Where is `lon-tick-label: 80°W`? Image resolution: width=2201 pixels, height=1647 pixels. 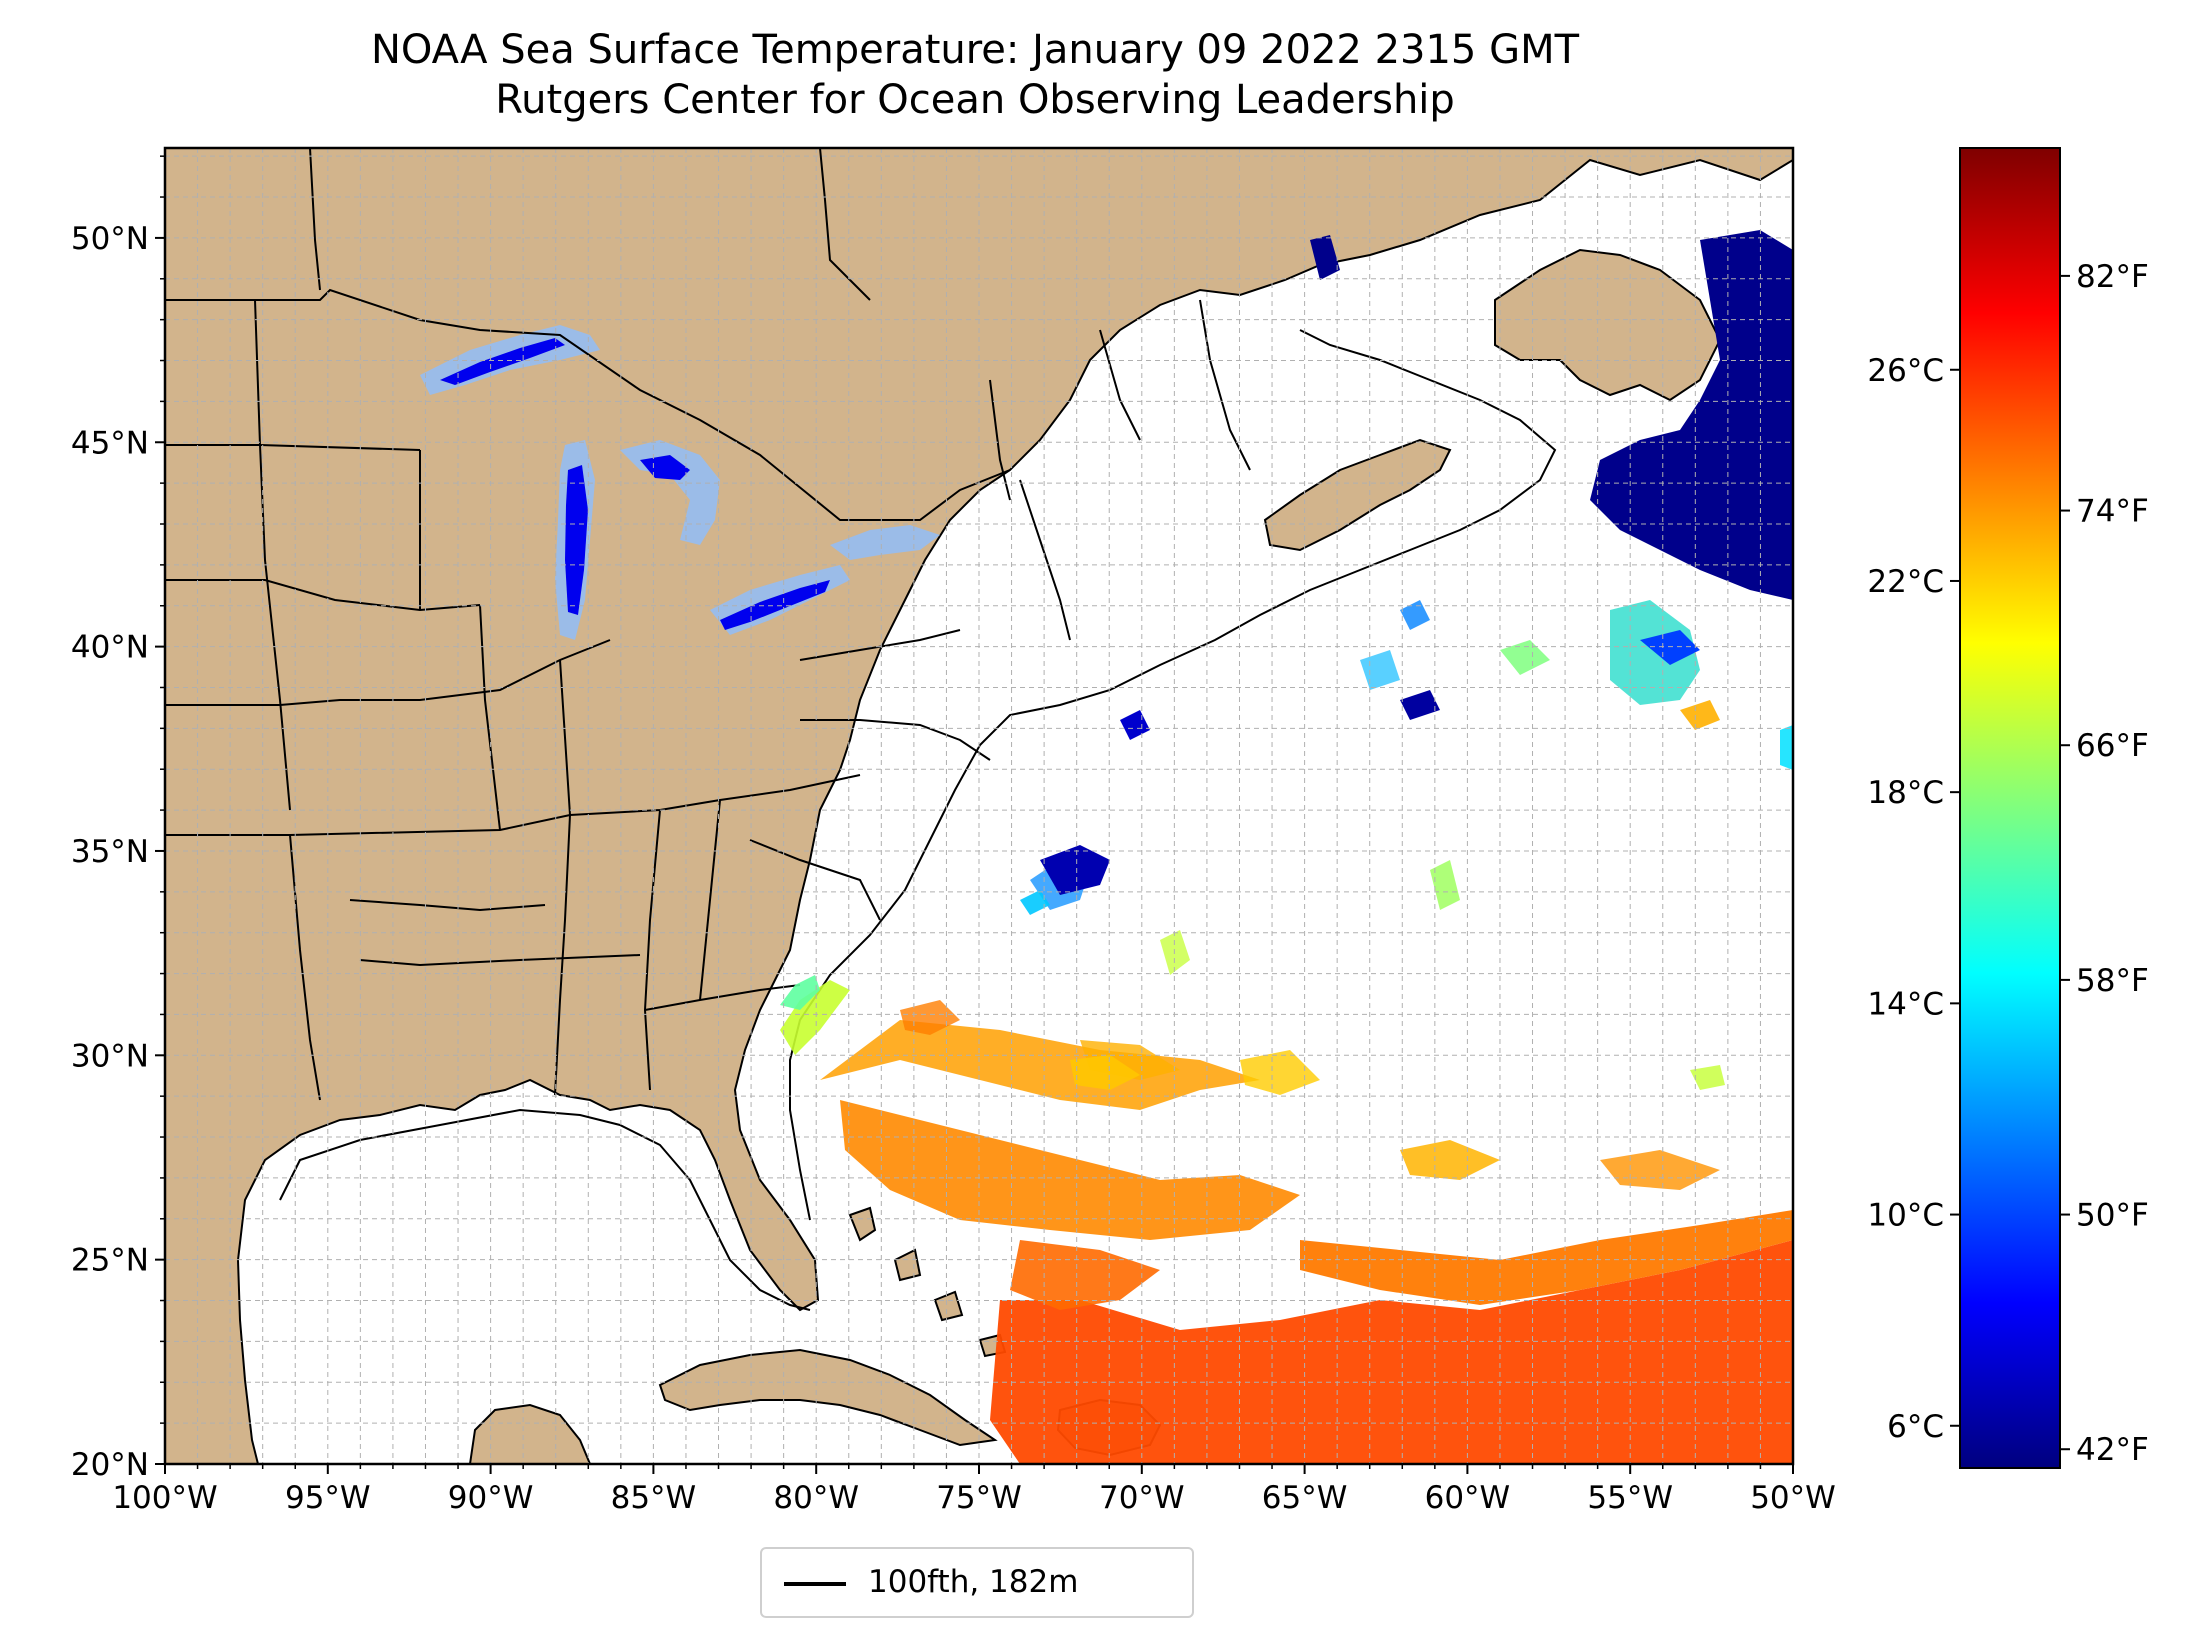 lon-tick-label: 80°W is located at coordinates (816, 1498).